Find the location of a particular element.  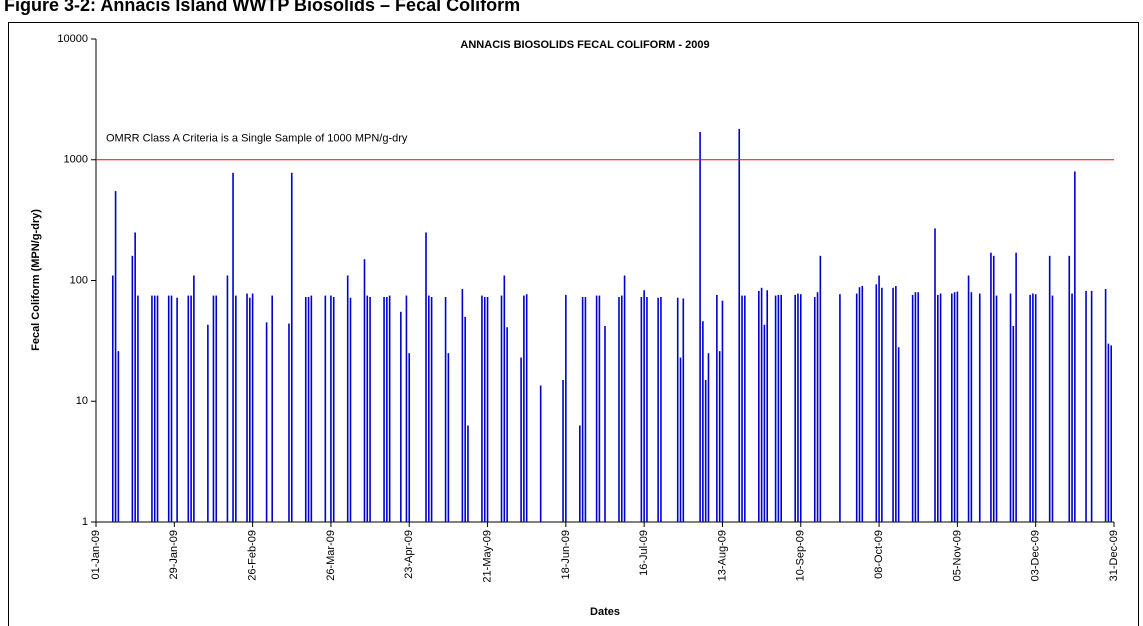

x-tick-label: 23-Apr-09 is located at coordinates (409, 554).